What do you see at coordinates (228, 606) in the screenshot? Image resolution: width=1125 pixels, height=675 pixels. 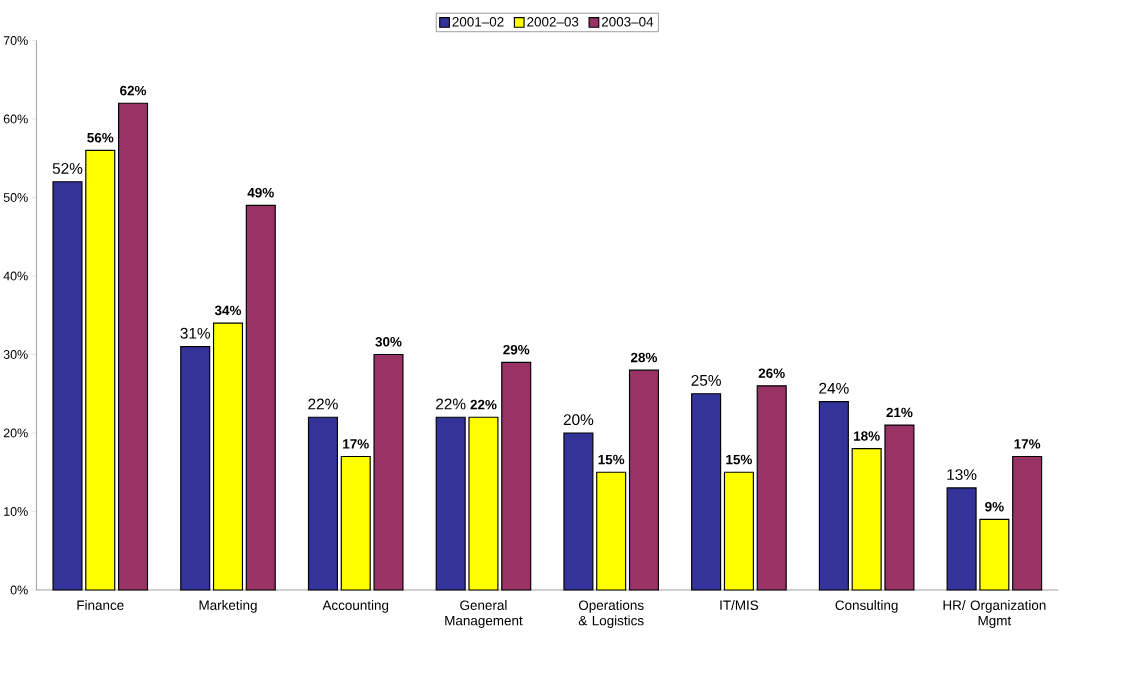 I see `x-tick-label: Marketing` at bounding box center [228, 606].